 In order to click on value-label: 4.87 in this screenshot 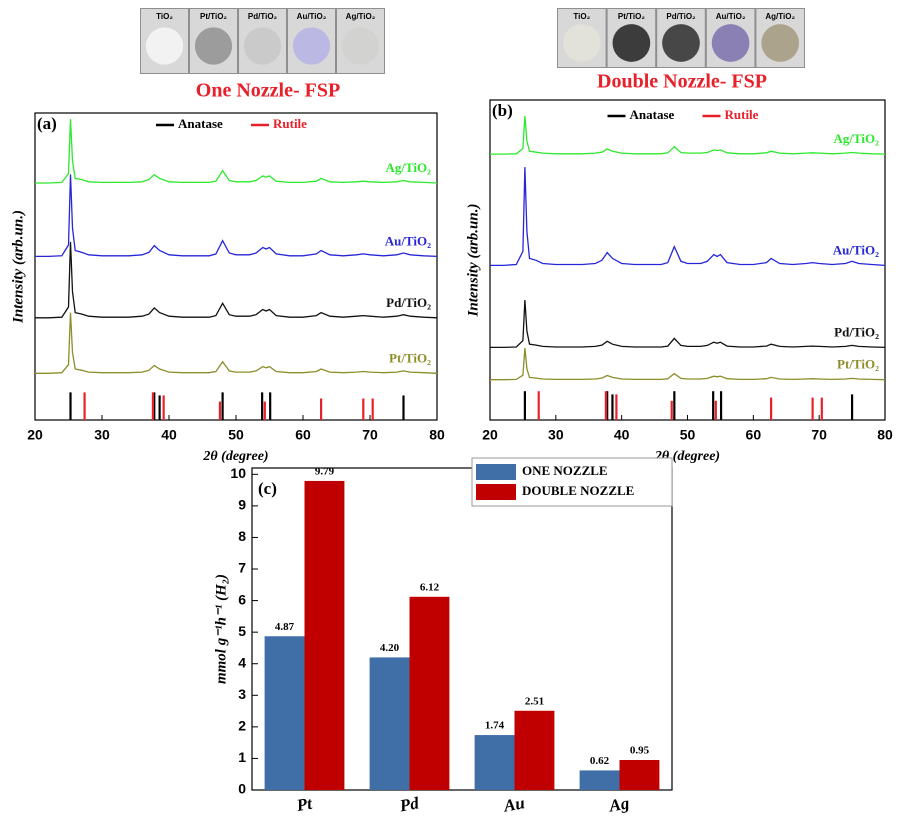, I will do `click(285, 627)`.